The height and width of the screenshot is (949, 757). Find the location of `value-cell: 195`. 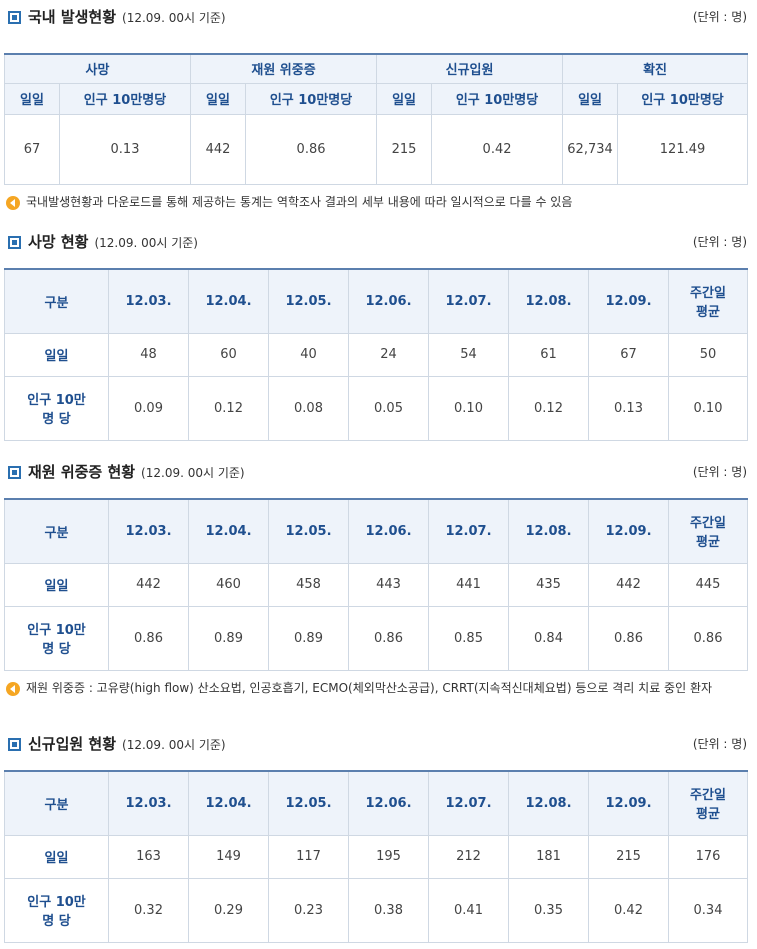

value-cell: 195 is located at coordinates (388, 856).